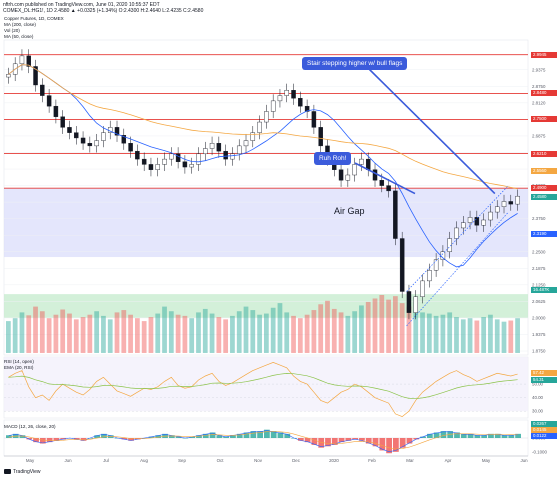 This screenshot has width=557, height=480. I want to click on rsi-ema-line, so click(263, 386).